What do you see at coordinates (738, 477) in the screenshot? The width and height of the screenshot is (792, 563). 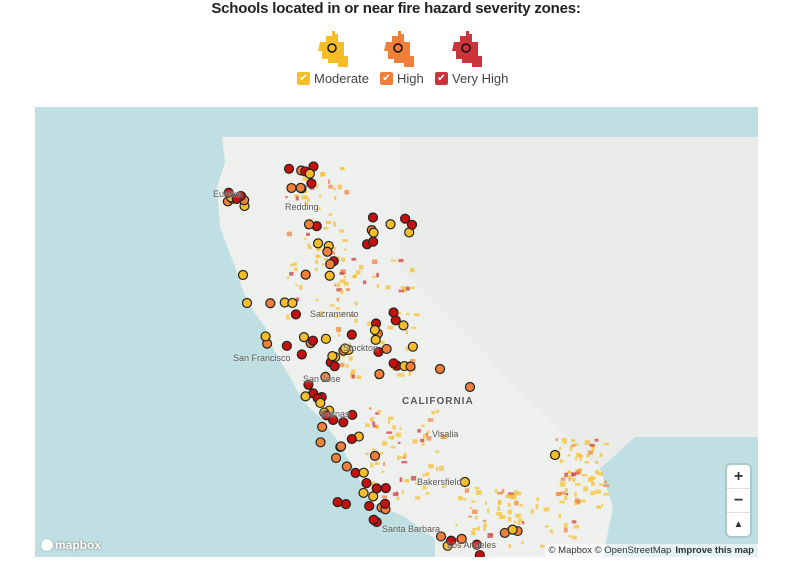 I see `zoom-in-button: +` at bounding box center [738, 477].